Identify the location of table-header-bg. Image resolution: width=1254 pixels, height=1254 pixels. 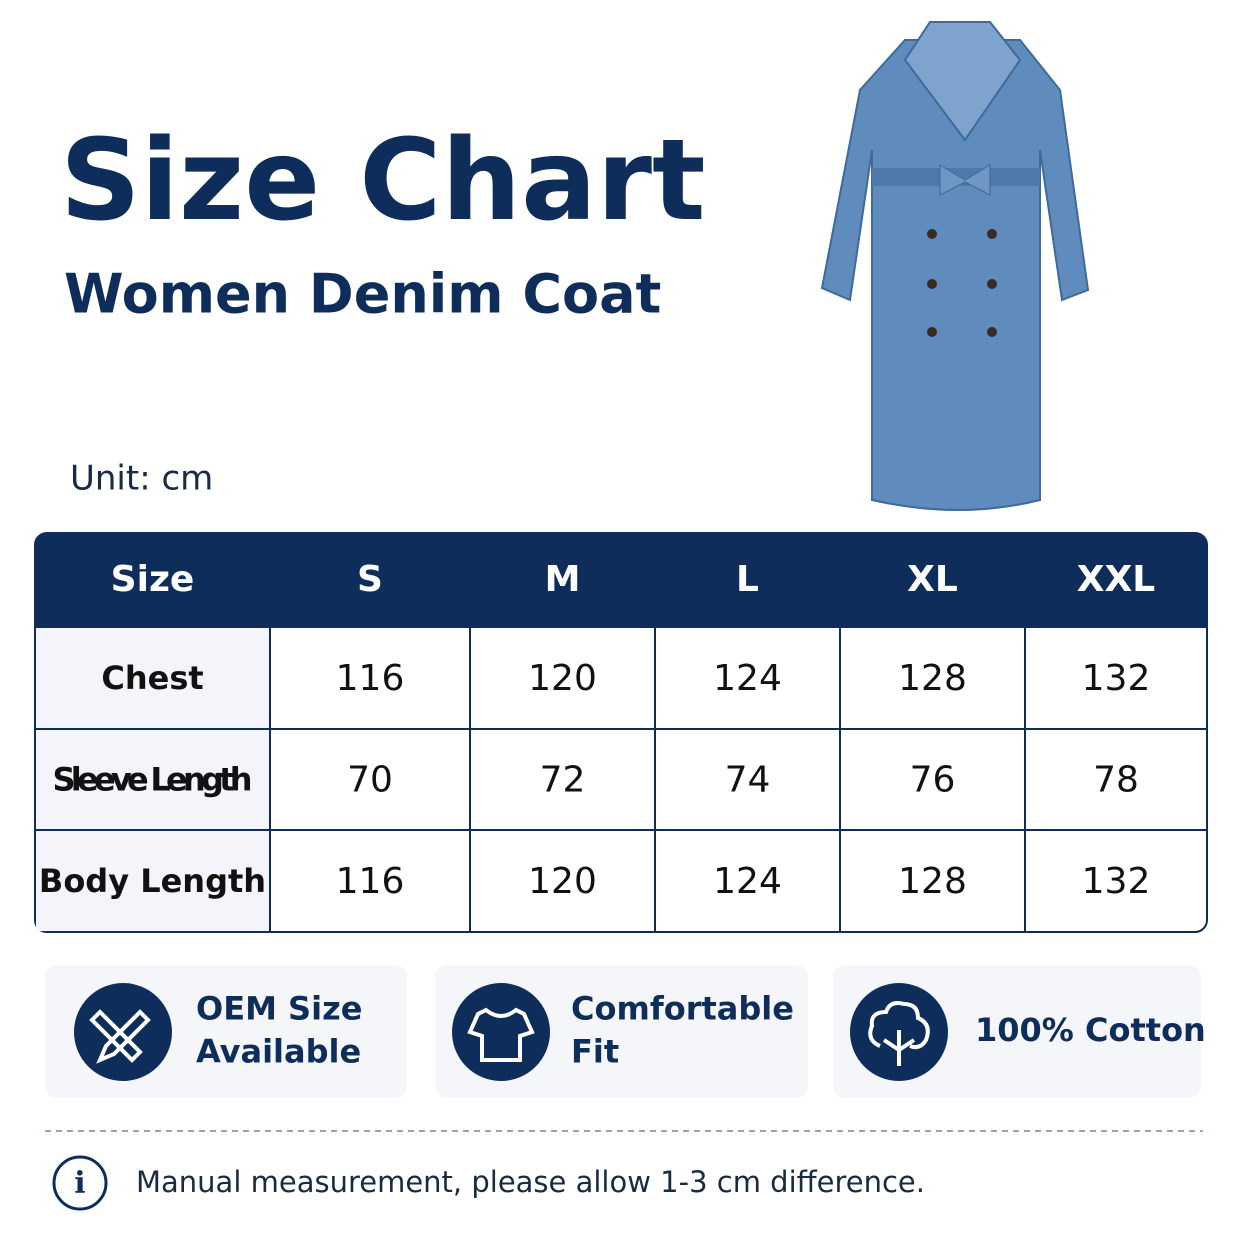
(621, 580).